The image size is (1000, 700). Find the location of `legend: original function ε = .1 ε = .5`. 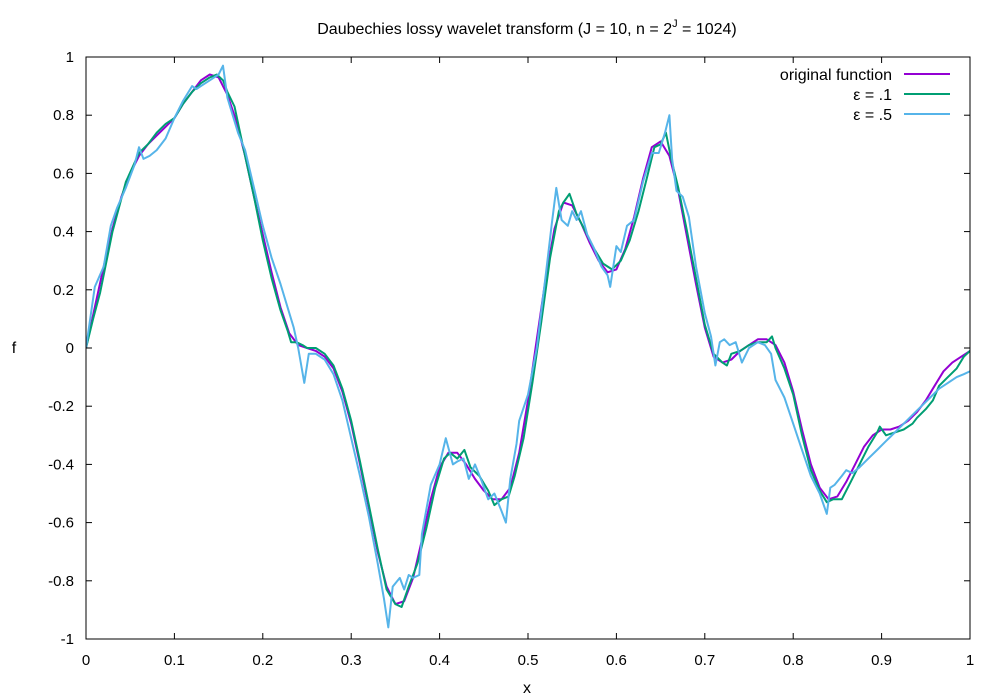

legend: original function ε = .1 ε = .5 is located at coordinates (865, 95).